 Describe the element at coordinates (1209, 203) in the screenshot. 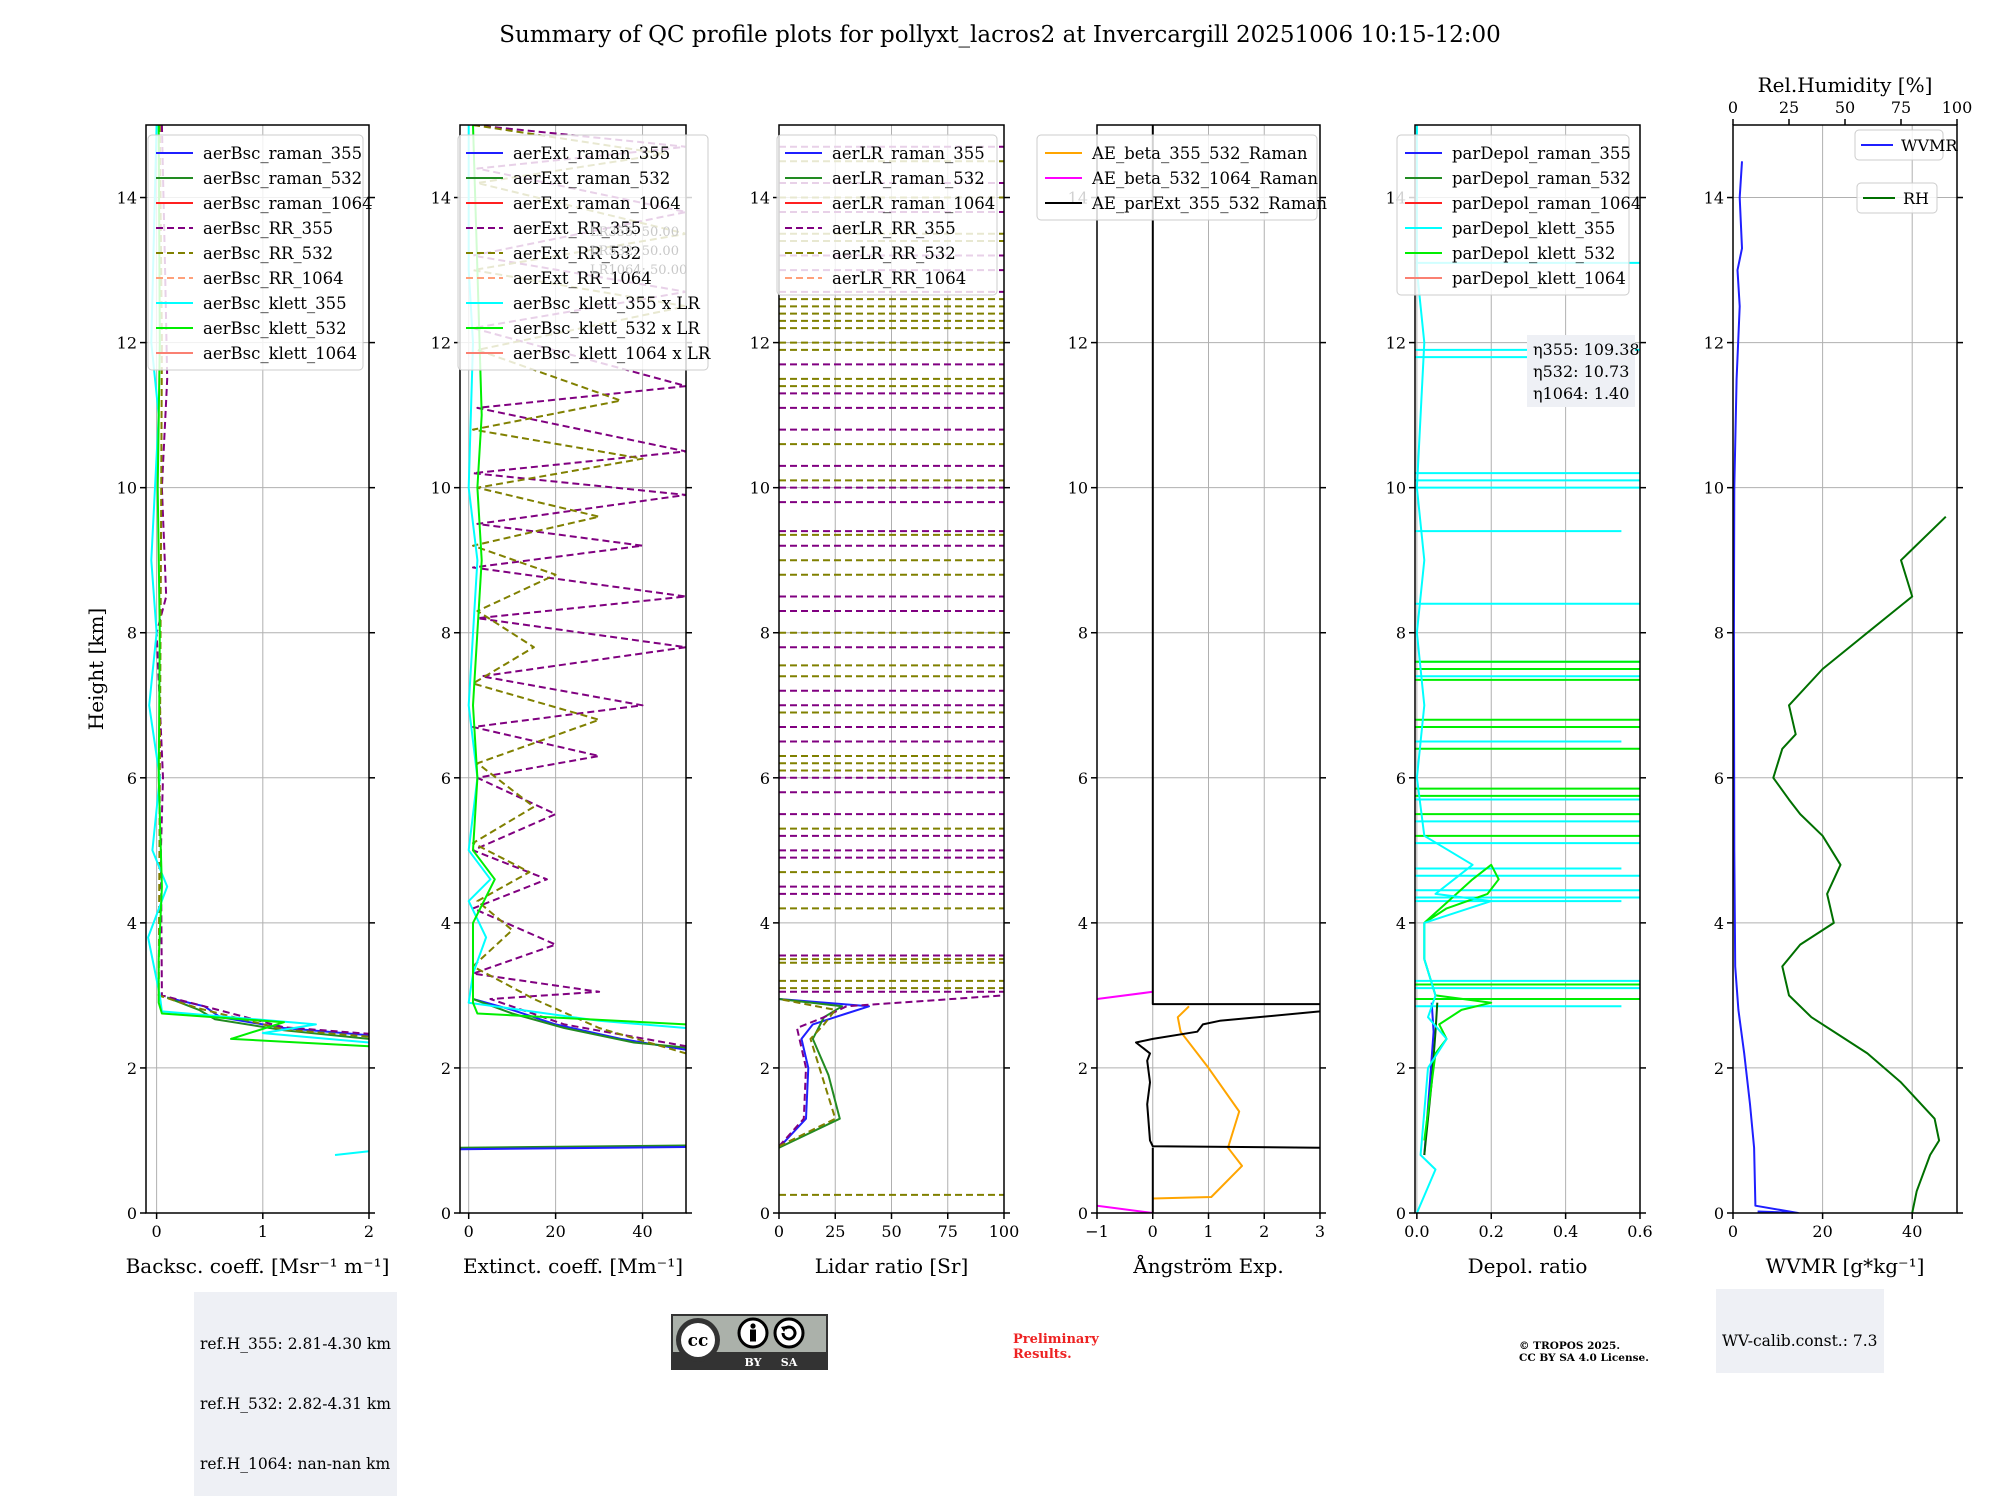

I see `legend-label: AE_parExt_355_532_Raman` at that location.